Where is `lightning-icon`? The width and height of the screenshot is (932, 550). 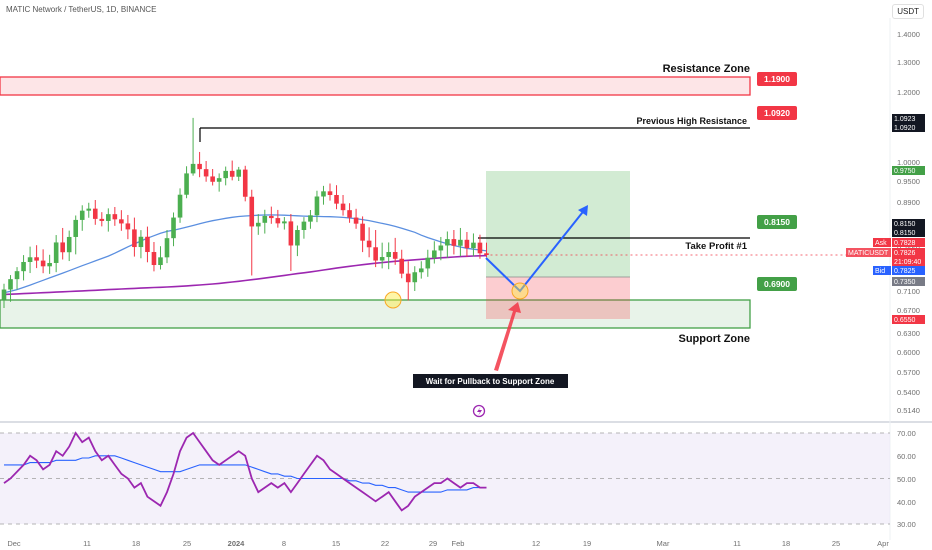
lightning-icon is located at coordinates (479, 411).